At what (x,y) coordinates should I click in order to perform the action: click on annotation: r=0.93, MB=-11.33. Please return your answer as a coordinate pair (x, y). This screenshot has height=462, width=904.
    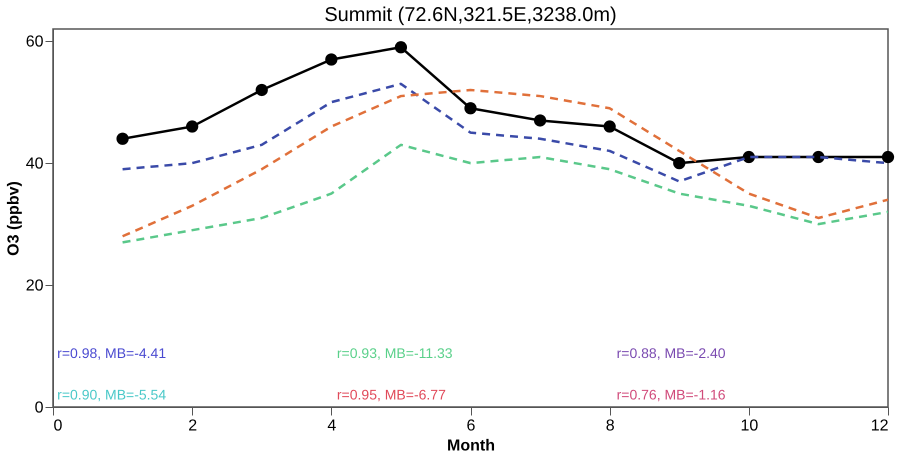
    Looking at the image, I should click on (394, 353).